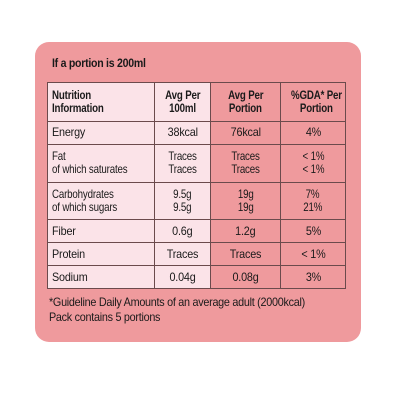 The width and height of the screenshot is (407, 407). I want to click on value-gda: 3%, so click(313, 277).